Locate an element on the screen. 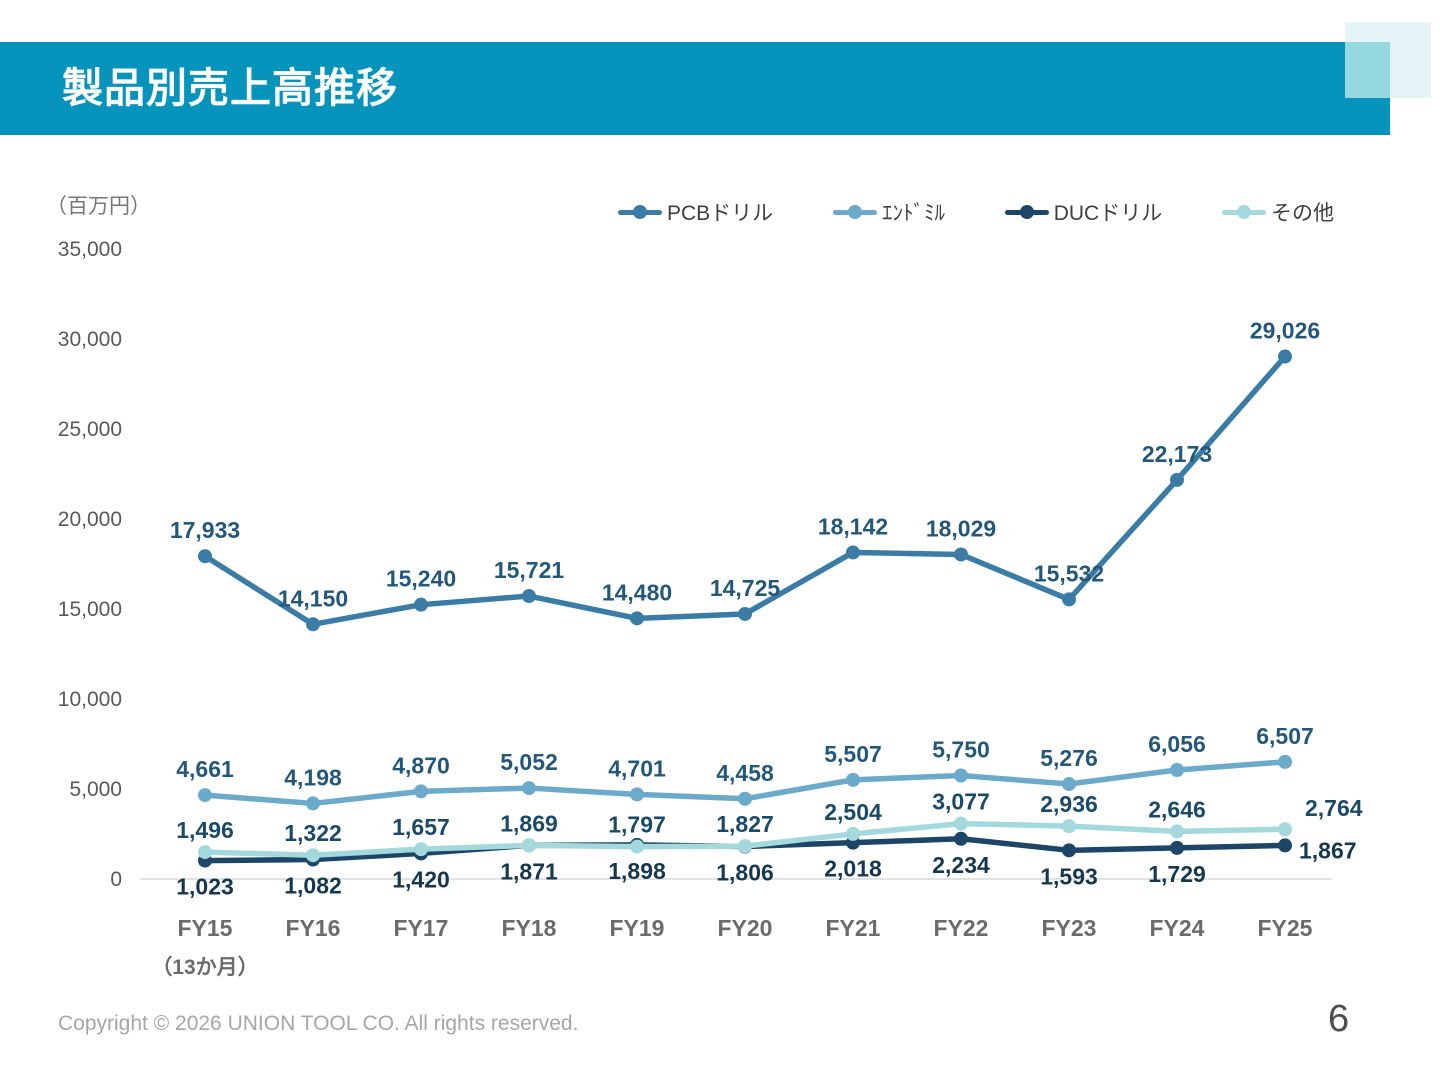 The image size is (1440, 1080). data-label: 1,867 is located at coordinates (1328, 850).